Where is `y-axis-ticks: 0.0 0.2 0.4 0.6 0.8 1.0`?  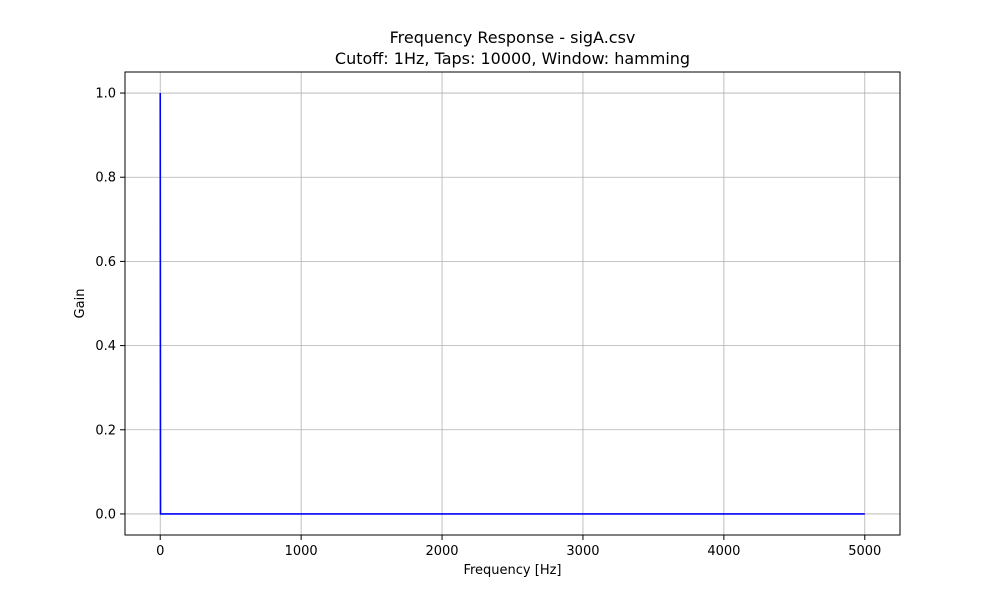 y-axis-ticks: 0.0 0.2 0.4 0.6 0.8 1.0 is located at coordinates (110, 304).